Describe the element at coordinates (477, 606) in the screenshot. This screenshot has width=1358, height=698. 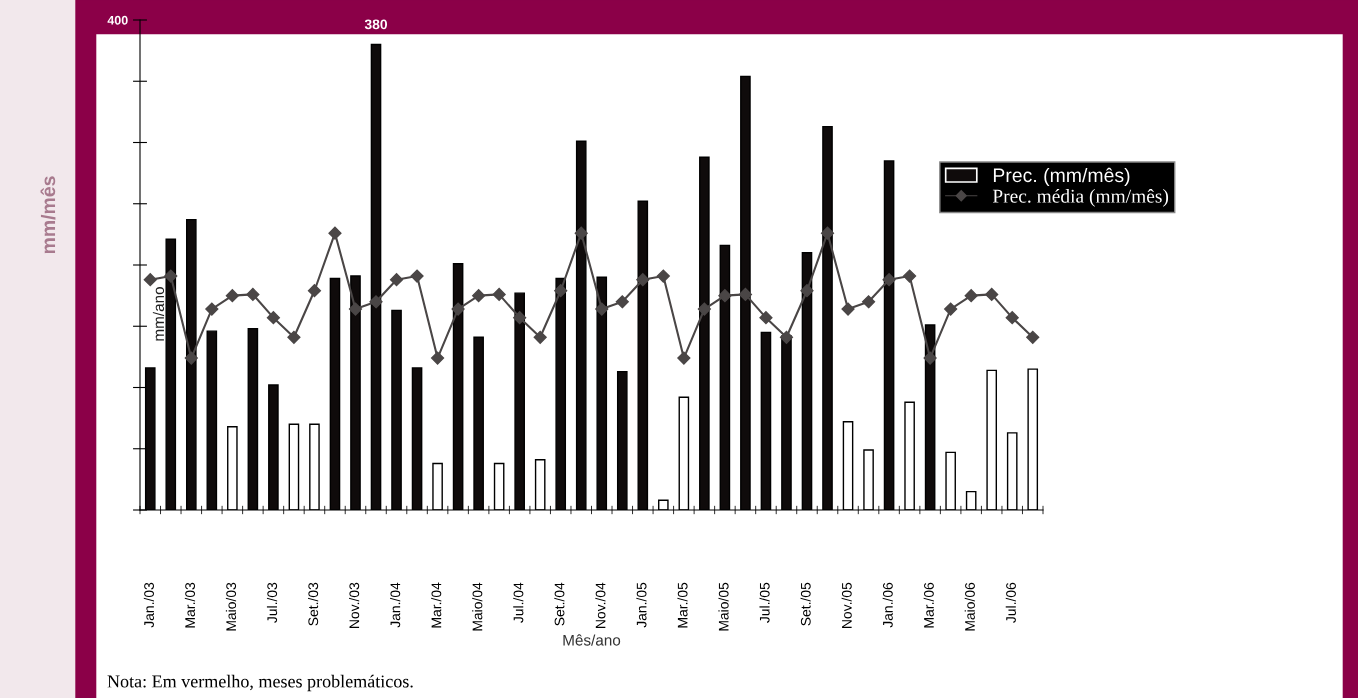
I see `x-tick-label: Maio/04` at that location.